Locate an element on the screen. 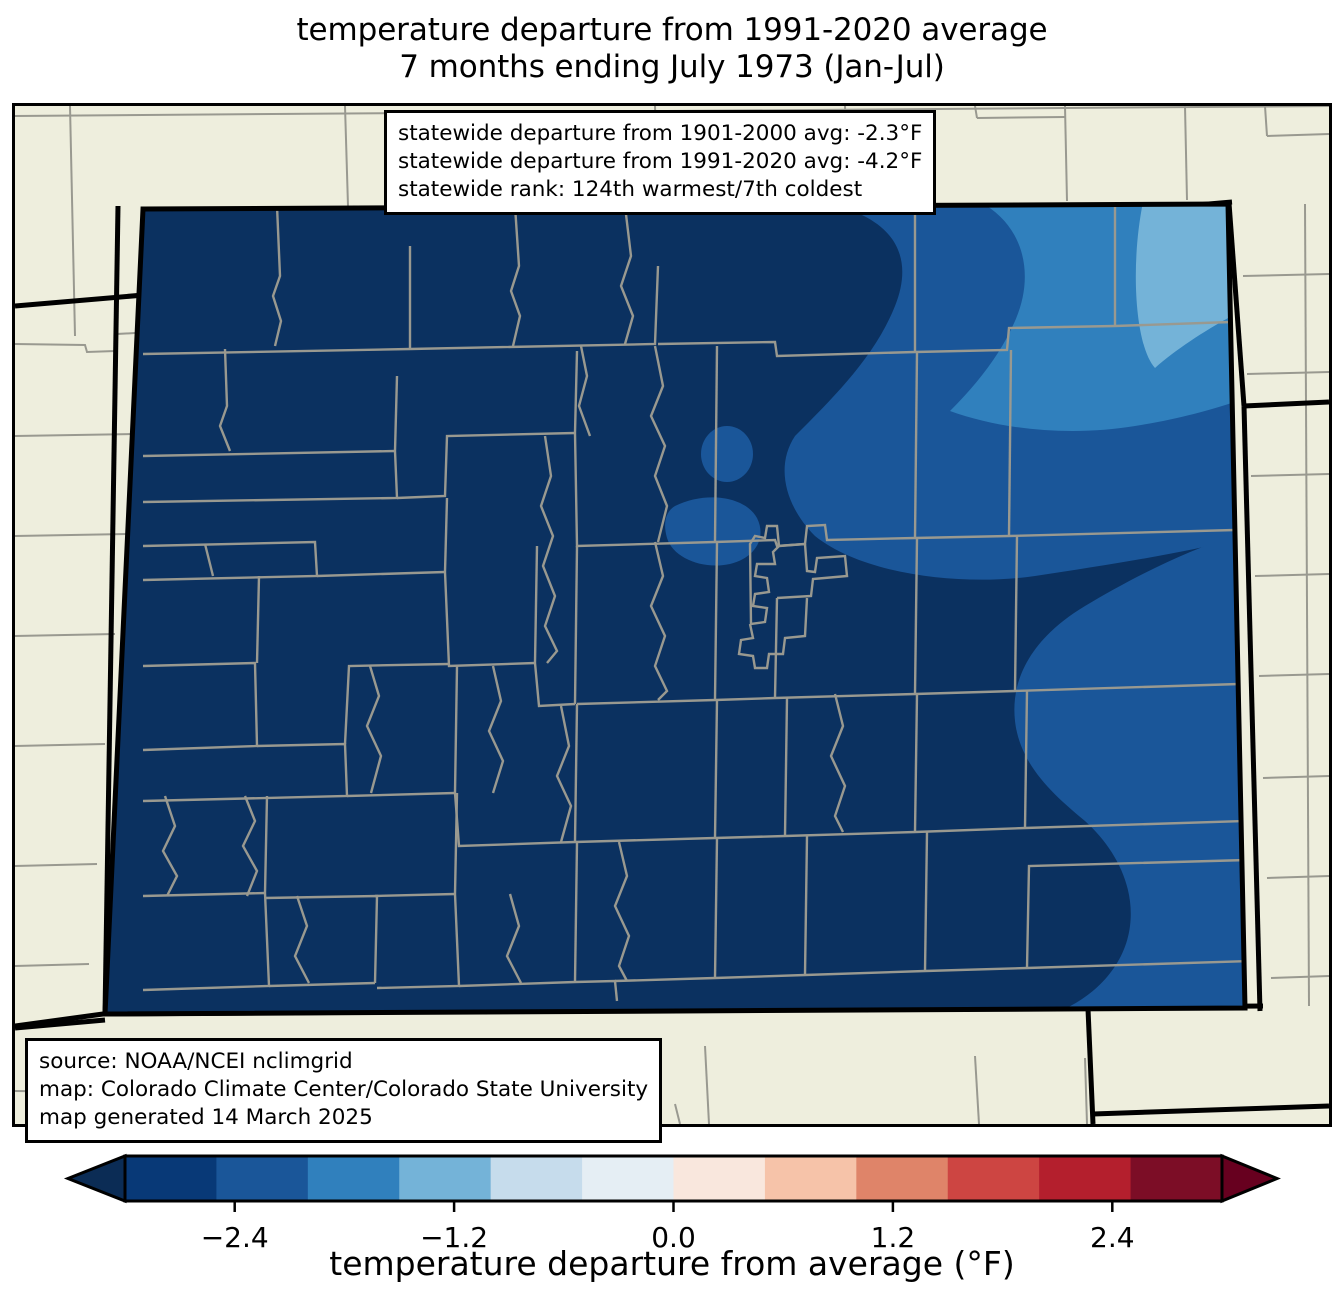 Image resolution: width=1344 pixels, height=1301 pixels. colorbar-ticks: −2.4 −1.2 0.0 1.2 2.4 is located at coordinates (668, 1227).